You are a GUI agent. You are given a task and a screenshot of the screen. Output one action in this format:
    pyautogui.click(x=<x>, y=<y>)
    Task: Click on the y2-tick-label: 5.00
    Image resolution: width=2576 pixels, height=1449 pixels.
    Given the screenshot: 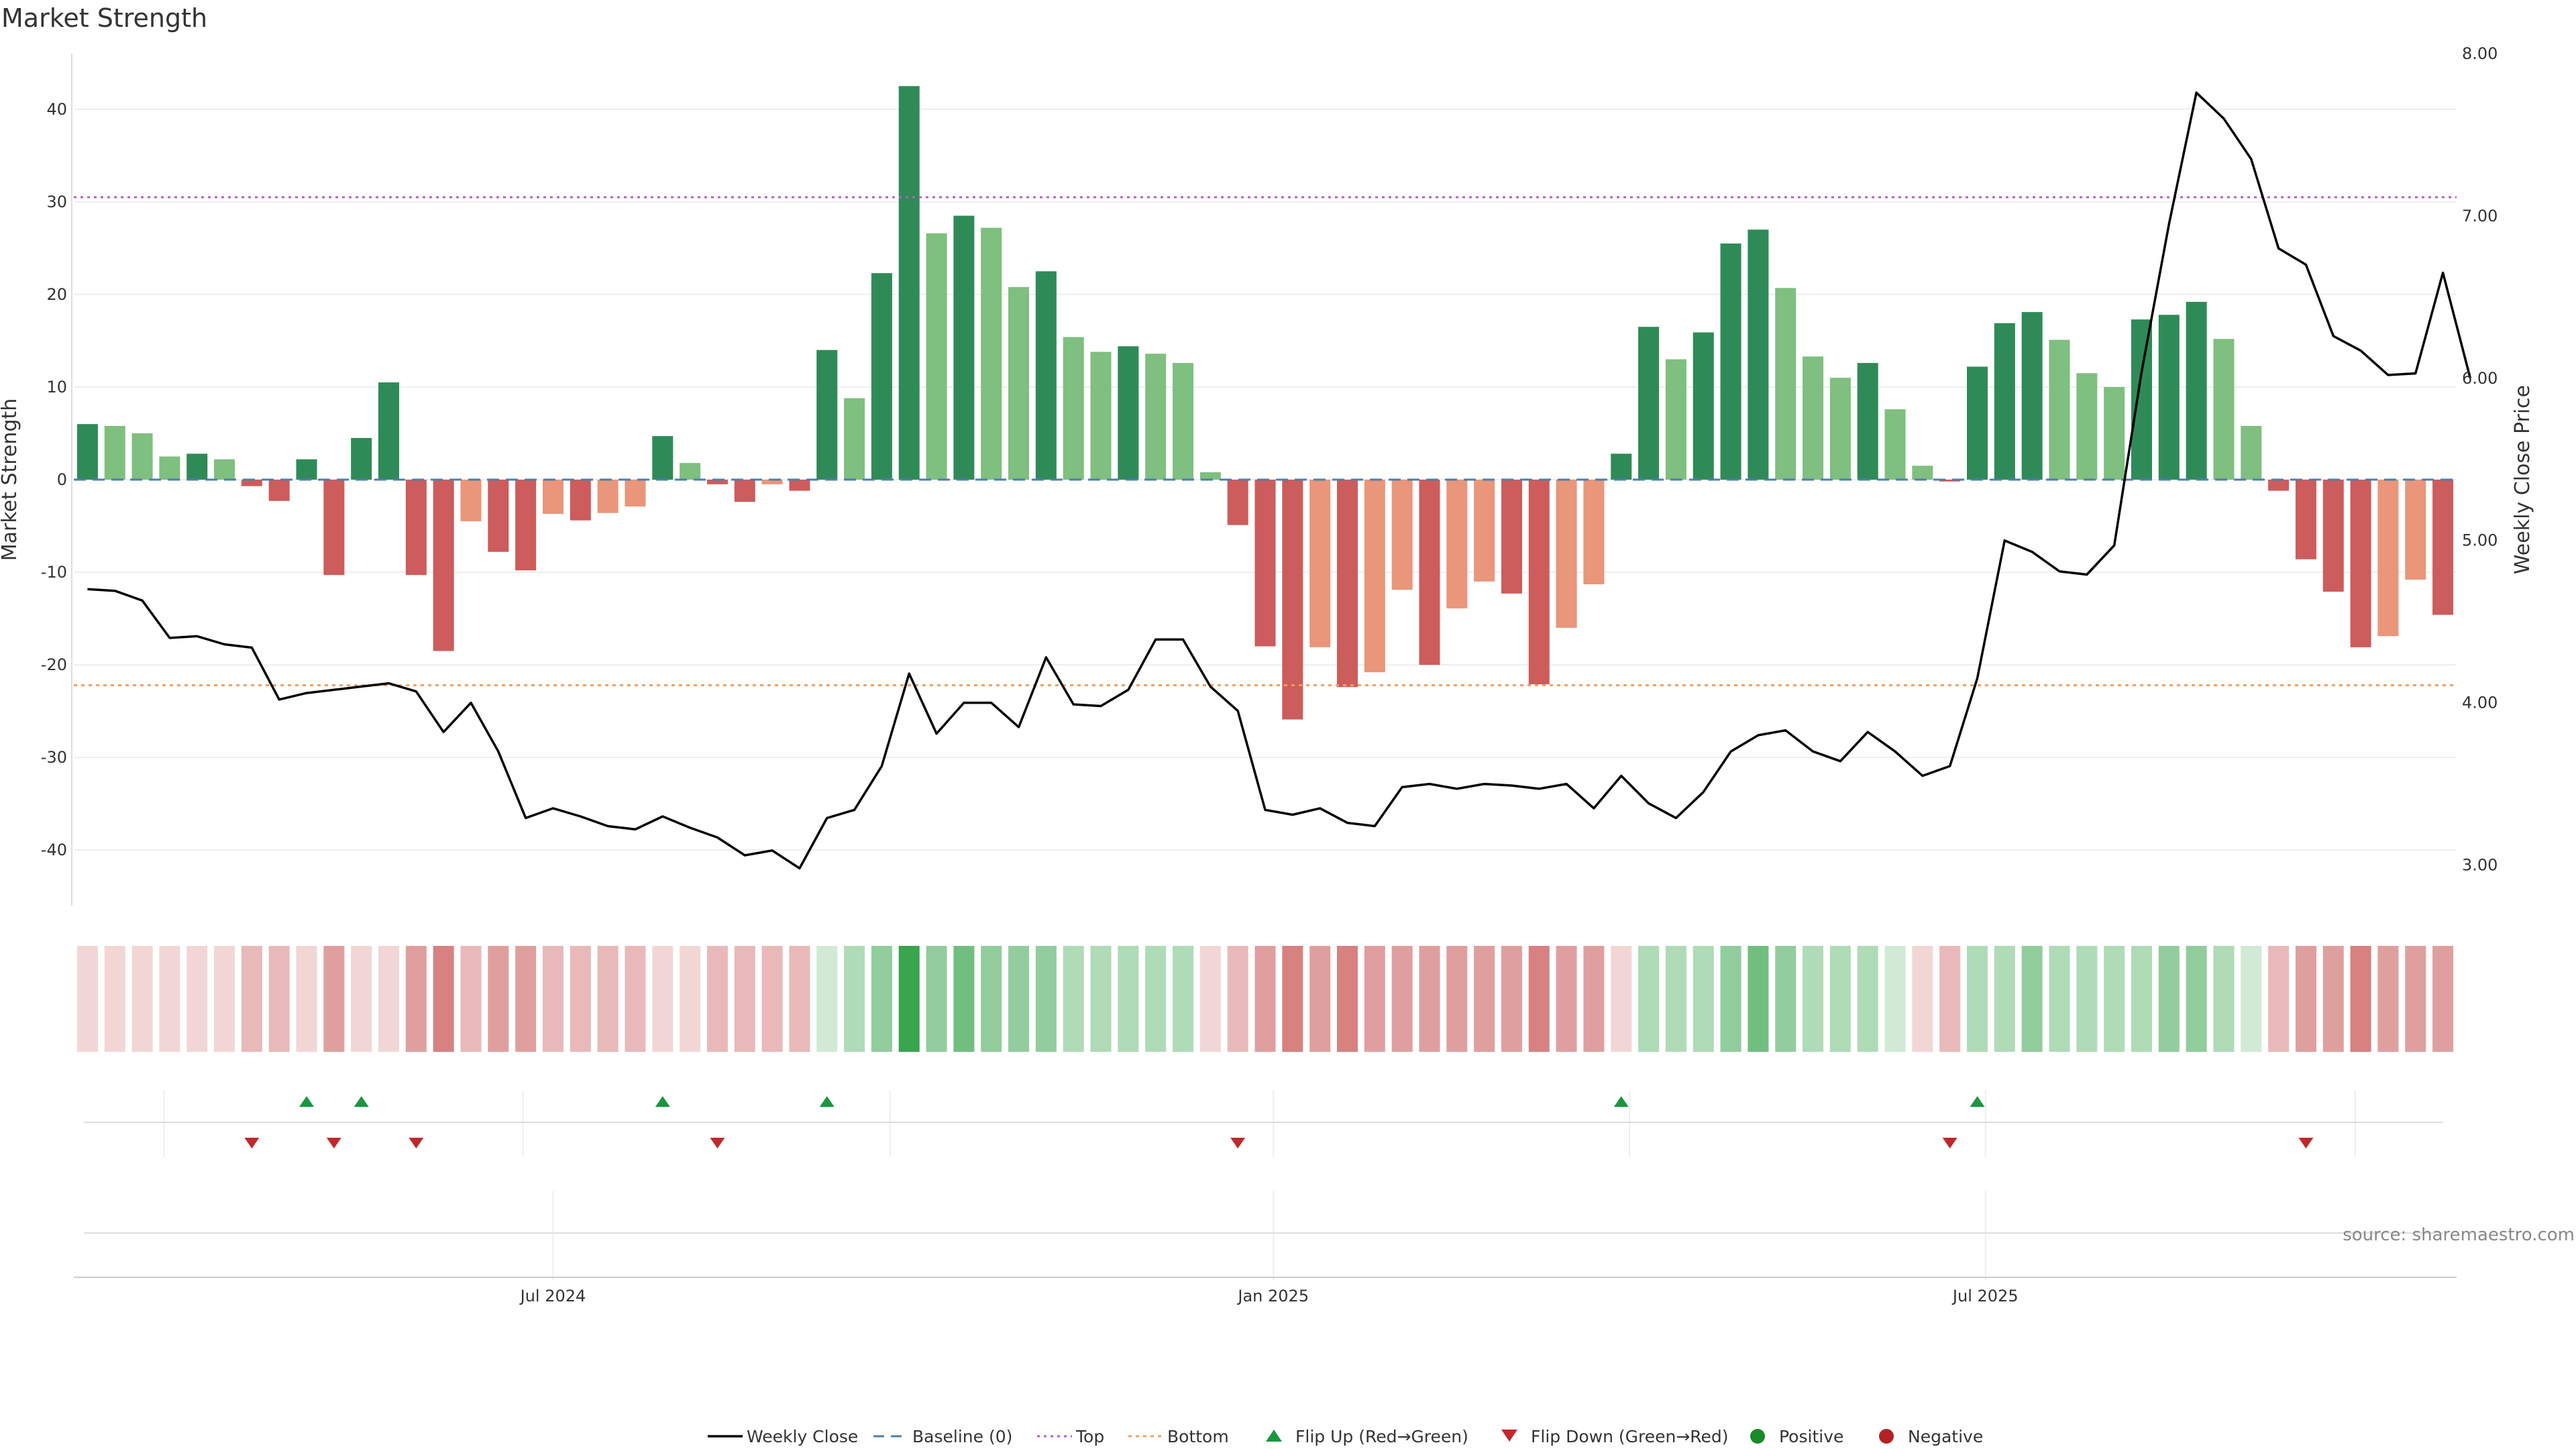 What is the action you would take?
    pyautogui.click(x=2480, y=540)
    